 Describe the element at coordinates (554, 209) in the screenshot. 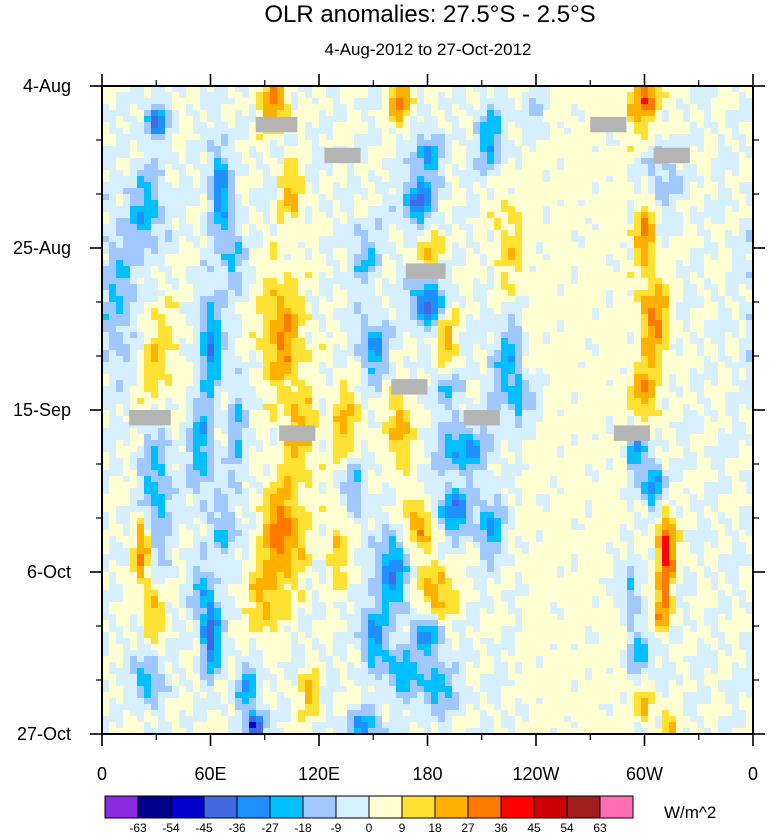

I see `field-cell-1924` at that location.